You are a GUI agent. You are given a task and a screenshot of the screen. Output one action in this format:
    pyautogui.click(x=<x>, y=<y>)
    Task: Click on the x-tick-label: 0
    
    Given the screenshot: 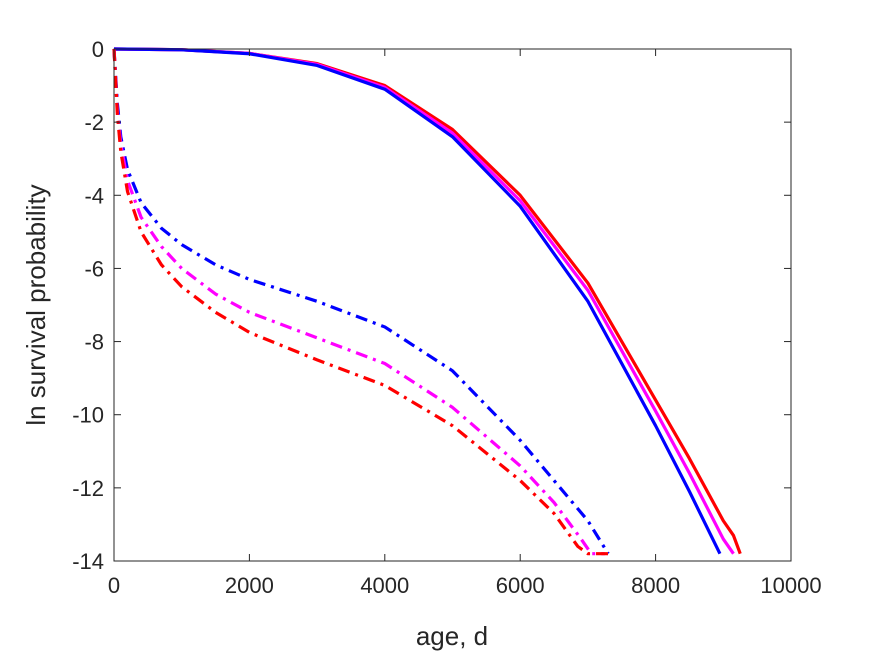 What is the action you would take?
    pyautogui.click(x=114, y=585)
    